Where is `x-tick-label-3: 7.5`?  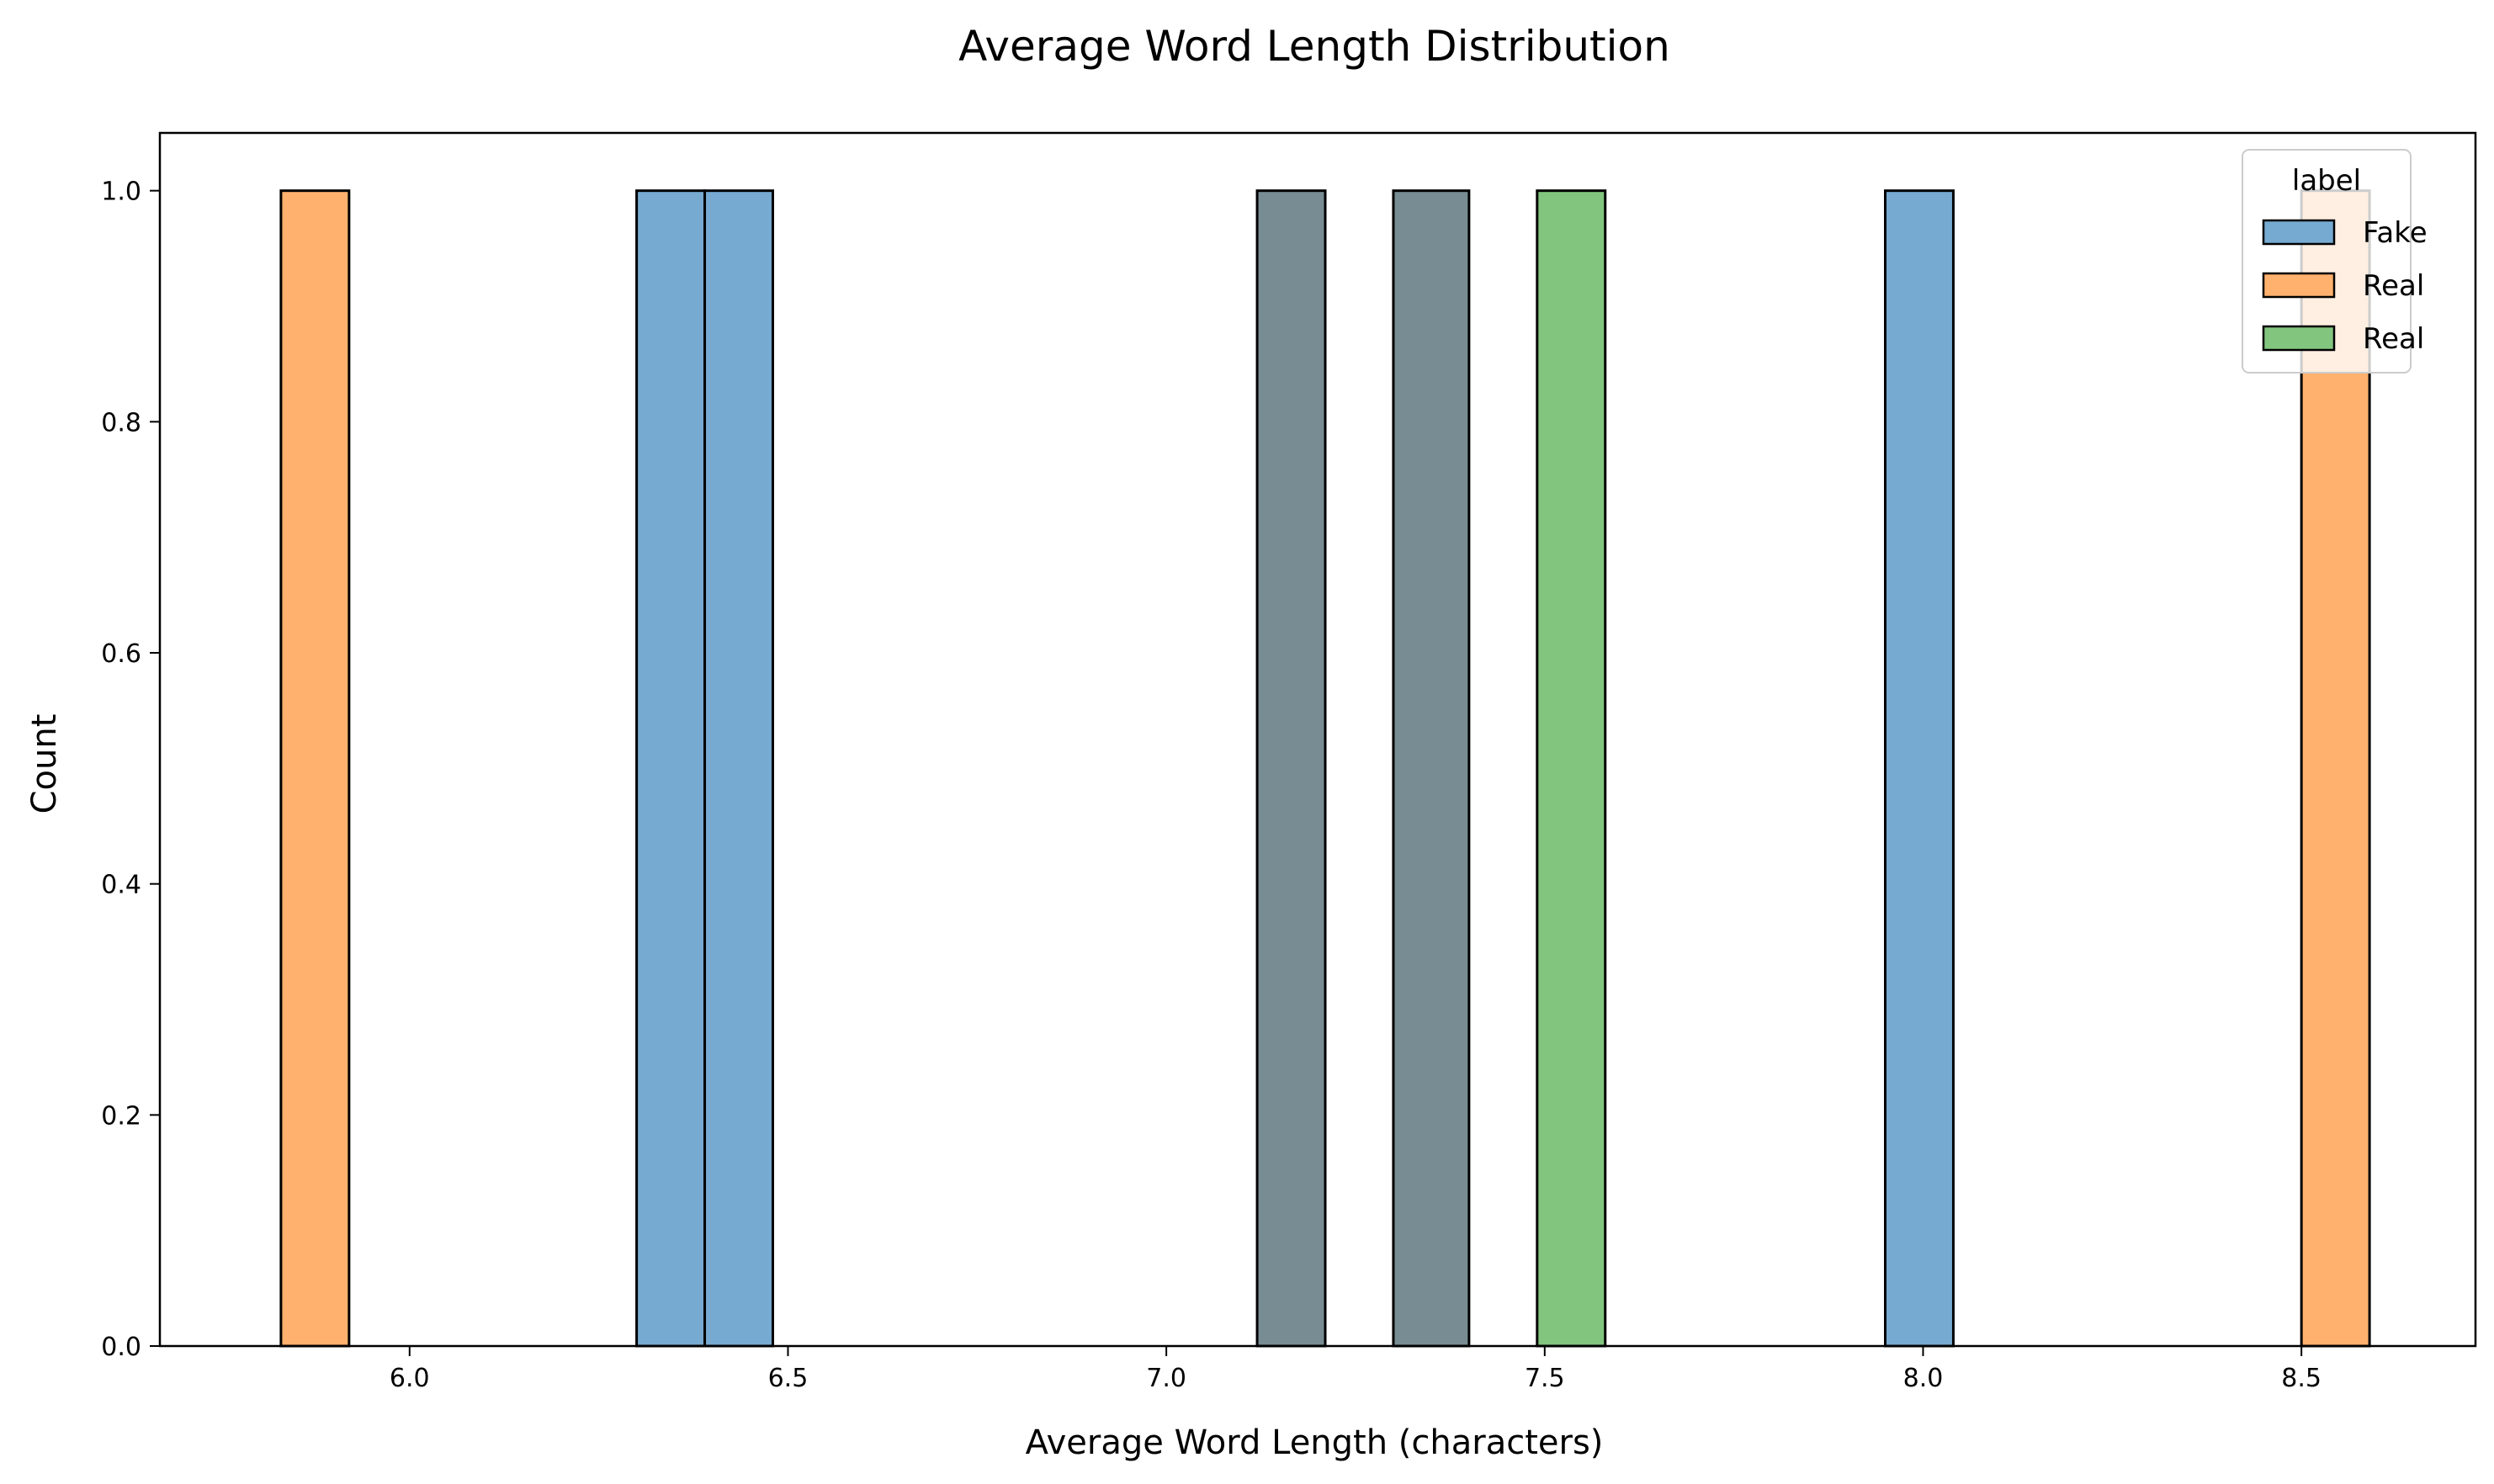
x-tick-label-3: 7.5 is located at coordinates (1545, 1378).